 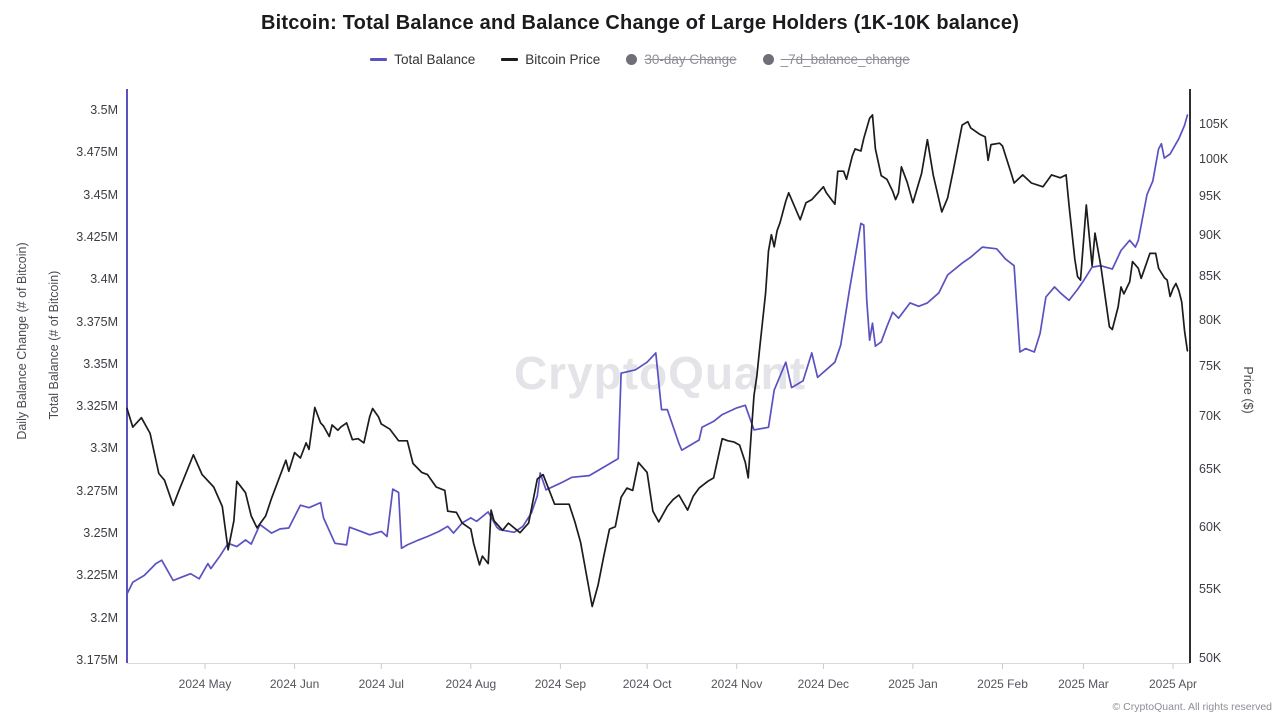 I want to click on right-axis-tick: 80K, so click(x=1210, y=319).